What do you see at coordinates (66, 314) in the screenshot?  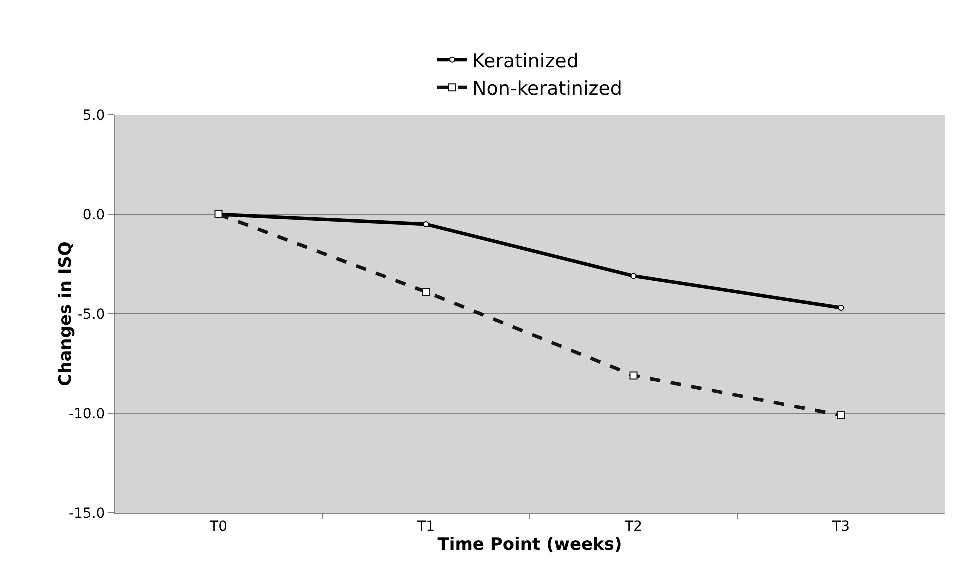 I see `y-axis-title: Changes in ISQ` at bounding box center [66, 314].